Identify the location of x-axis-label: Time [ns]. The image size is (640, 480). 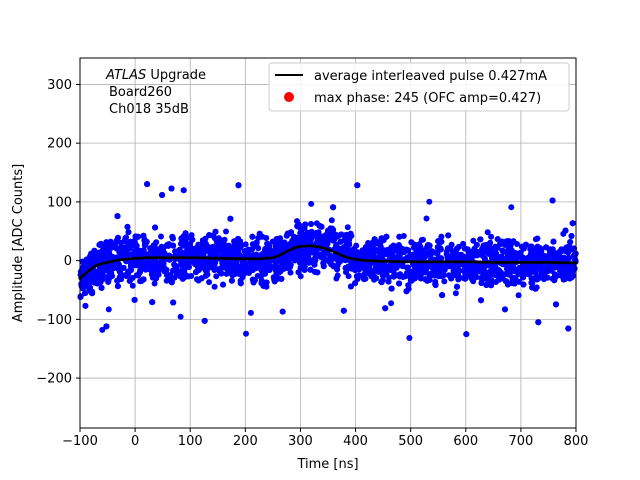
(327, 464).